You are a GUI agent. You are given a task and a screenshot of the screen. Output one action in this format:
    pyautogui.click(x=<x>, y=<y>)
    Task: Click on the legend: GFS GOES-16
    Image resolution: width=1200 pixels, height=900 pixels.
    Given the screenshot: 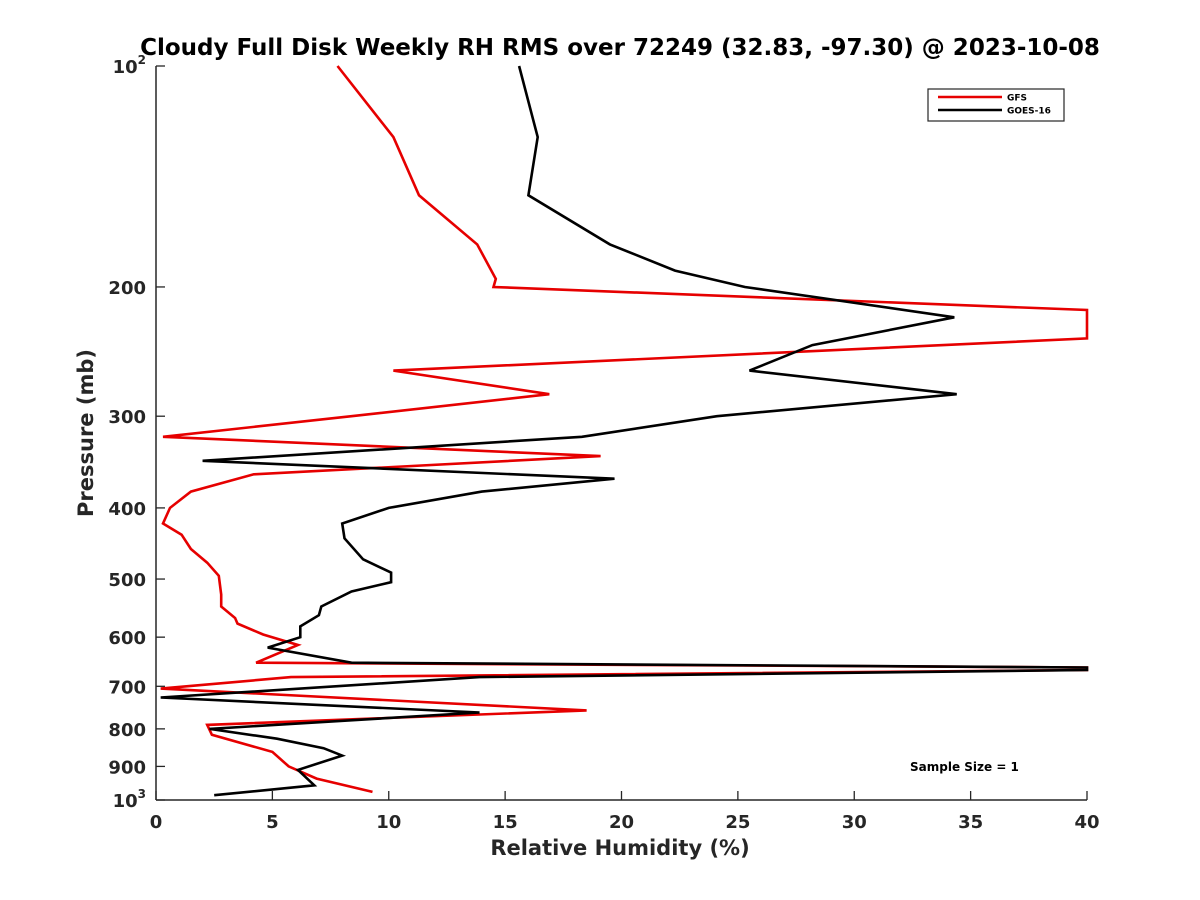 What is the action you would take?
    pyautogui.click(x=996, y=105)
    